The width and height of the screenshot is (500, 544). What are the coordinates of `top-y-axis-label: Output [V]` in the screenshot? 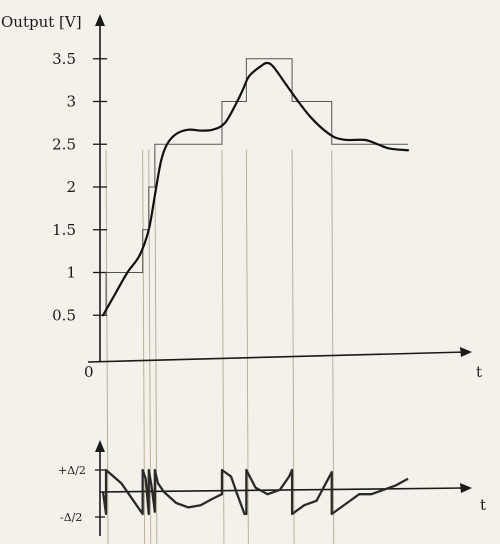 It's located at (41, 22).